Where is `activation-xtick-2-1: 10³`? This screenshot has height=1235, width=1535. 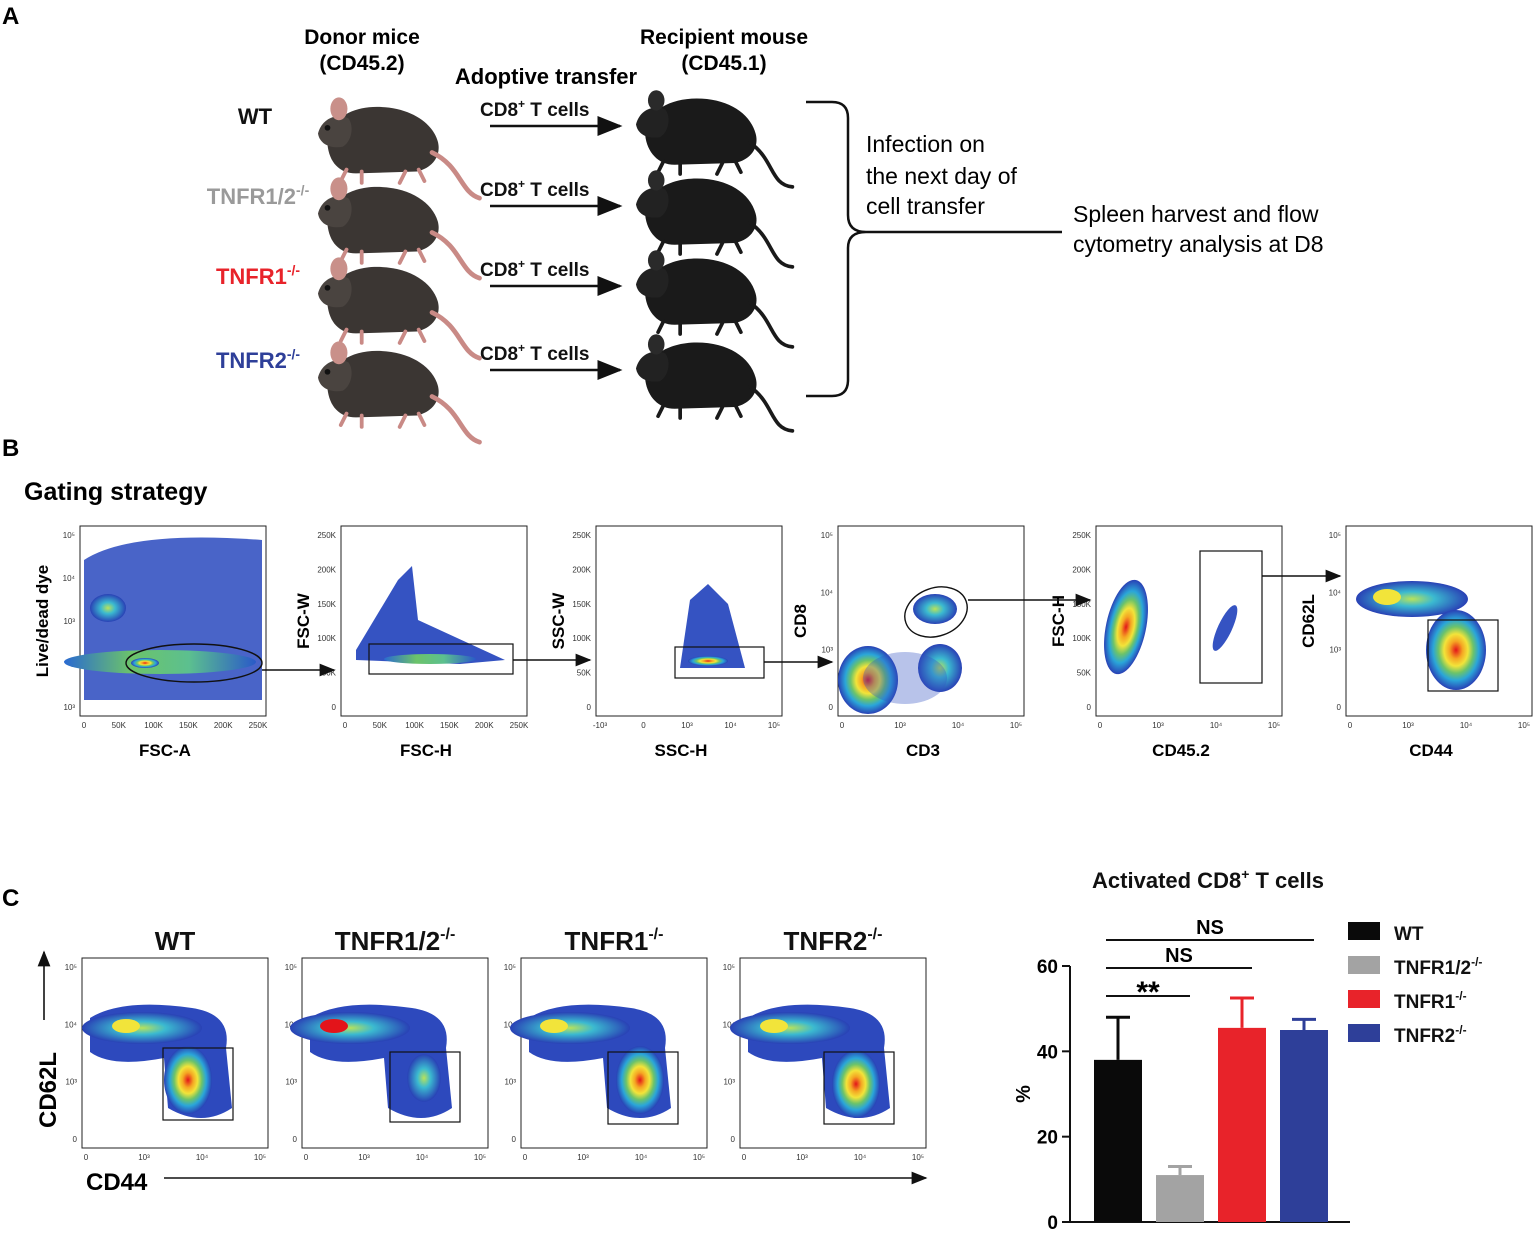 activation-xtick-2-1: 10³ is located at coordinates (583, 1157).